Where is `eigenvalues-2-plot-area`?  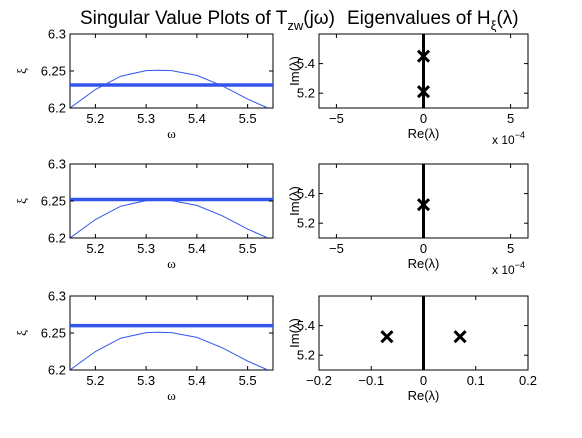
eigenvalues-2-plot-area is located at coordinates (423, 201).